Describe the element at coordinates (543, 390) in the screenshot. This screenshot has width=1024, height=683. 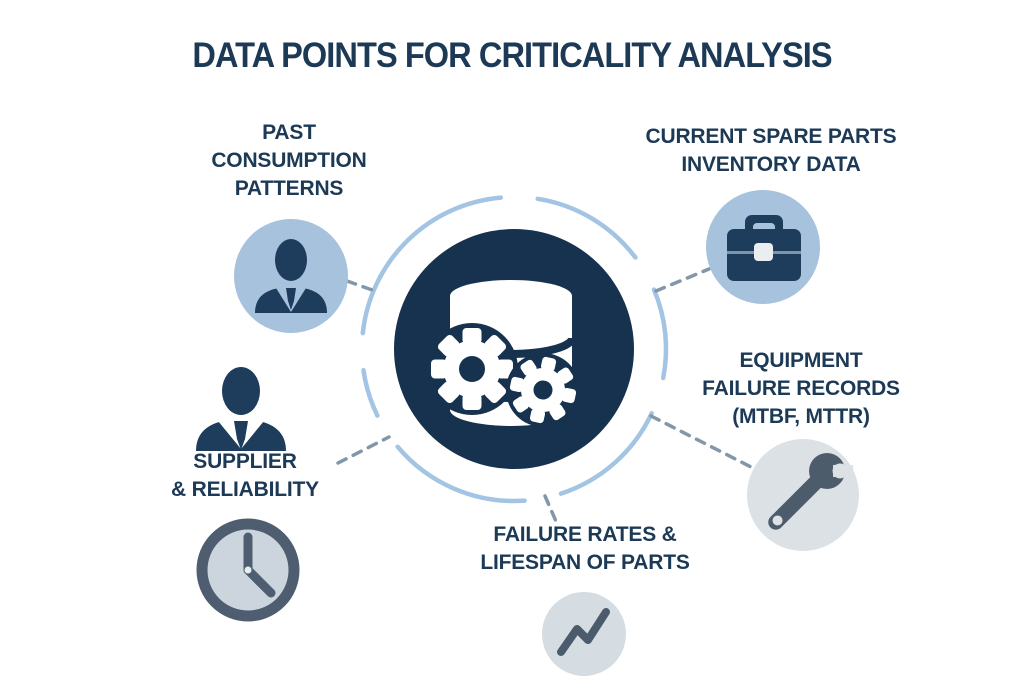
I see `gear-icon-small` at that location.